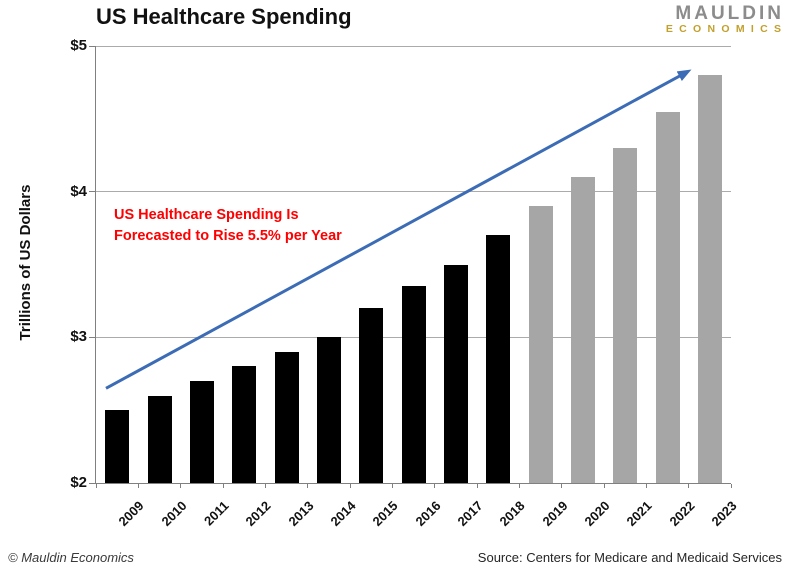 The image size is (788, 577). What do you see at coordinates (328, 410) in the screenshot?
I see `bar-2014` at bounding box center [328, 410].